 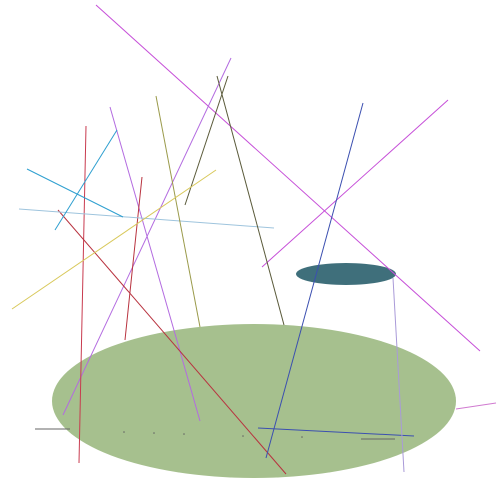 What do you see at coordinates (133, 258) in the screenshot?
I see `line-crimson-short` at bounding box center [133, 258].